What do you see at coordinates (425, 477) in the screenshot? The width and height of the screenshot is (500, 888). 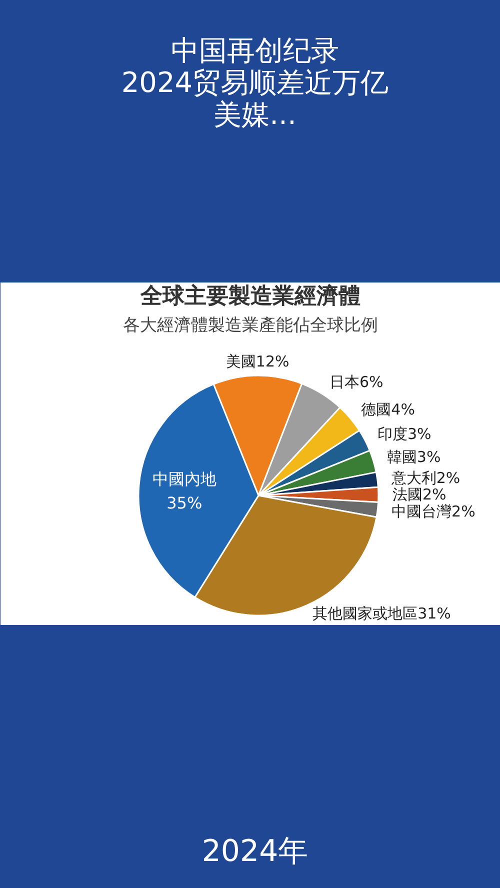 I see `slice-label: 意大利2%` at bounding box center [425, 477].